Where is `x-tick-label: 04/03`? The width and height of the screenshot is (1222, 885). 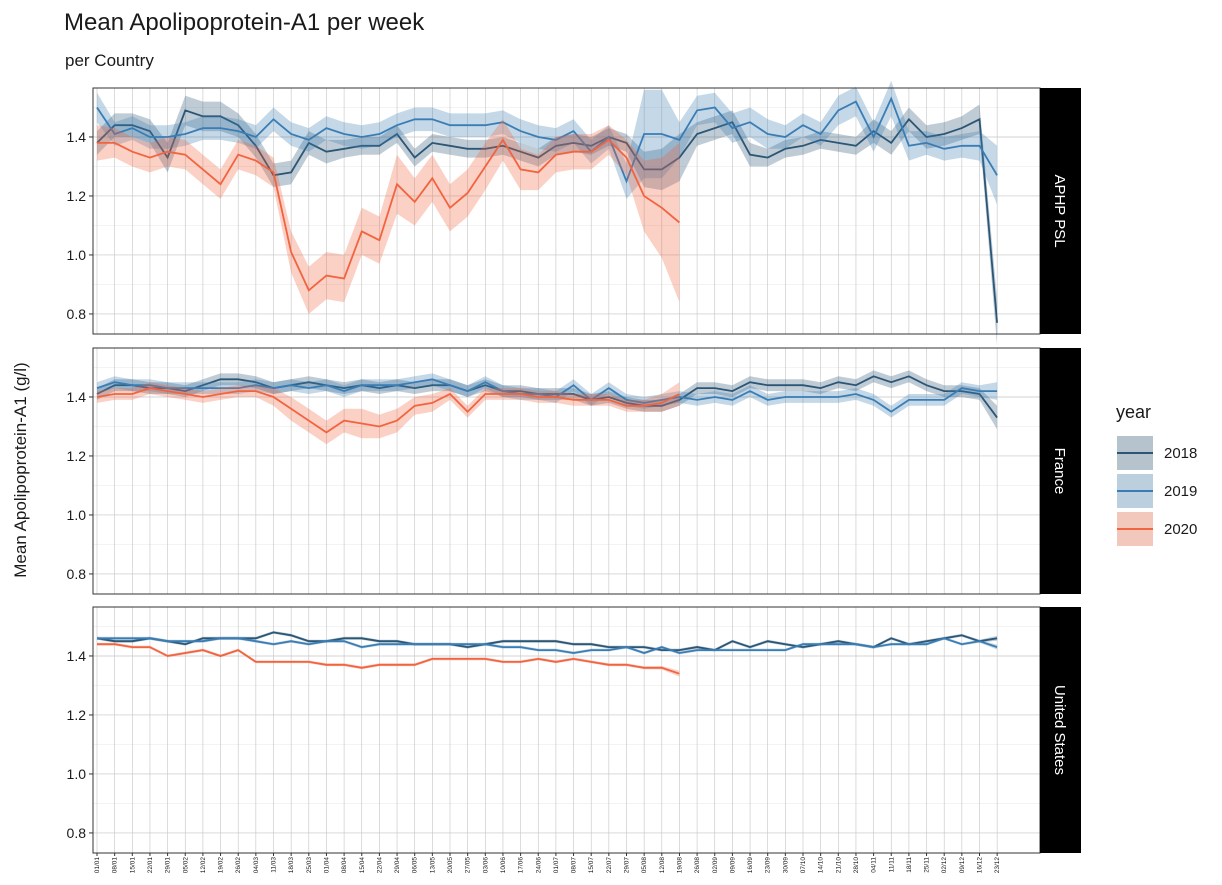 x-tick-label: 04/03 is located at coordinates (256, 865).